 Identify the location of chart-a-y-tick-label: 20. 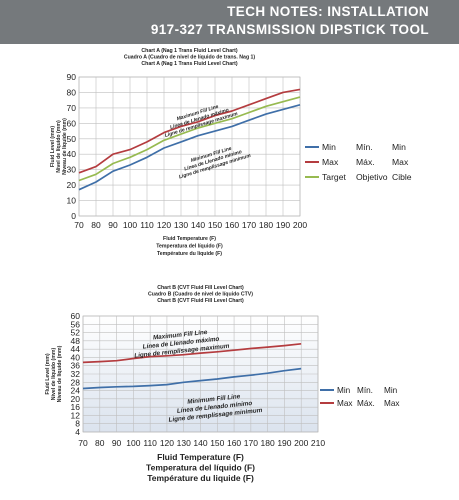
(72, 185).